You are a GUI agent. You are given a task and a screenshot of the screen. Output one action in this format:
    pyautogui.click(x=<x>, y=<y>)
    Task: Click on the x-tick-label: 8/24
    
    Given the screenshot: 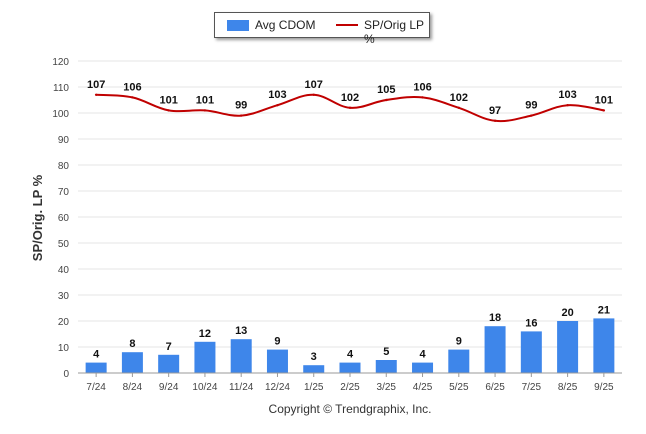 What is the action you would take?
    pyautogui.click(x=133, y=387)
    